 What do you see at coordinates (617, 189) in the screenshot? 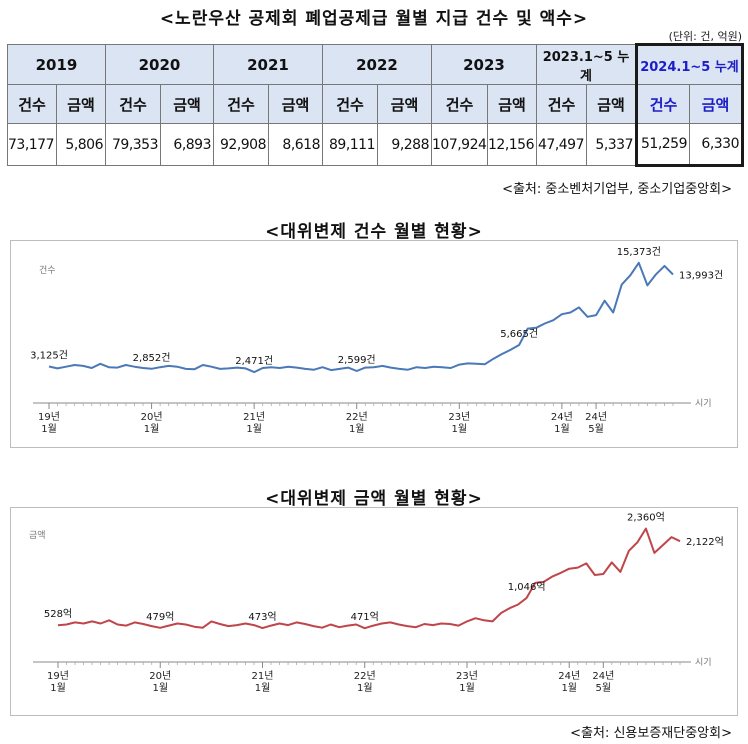
I see `stats-source-note: <출처: 중소벤처기업부, 중소기업중앙회>` at bounding box center [617, 189].